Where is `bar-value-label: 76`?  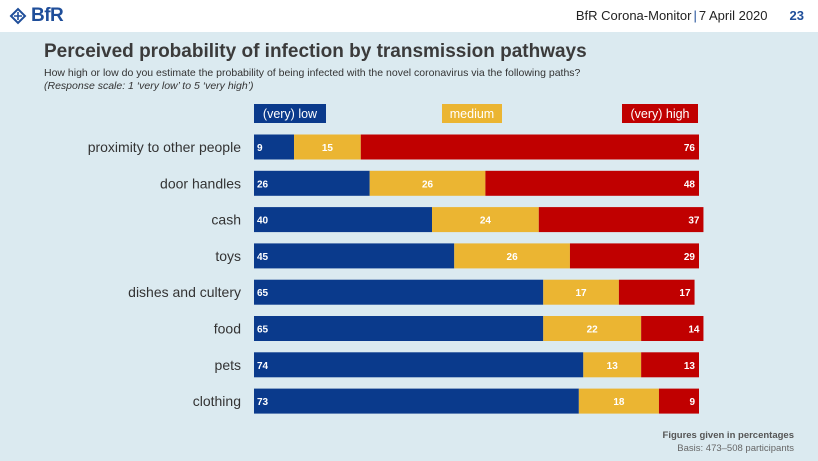
bar-value-label: 76 is located at coordinates (690, 148).